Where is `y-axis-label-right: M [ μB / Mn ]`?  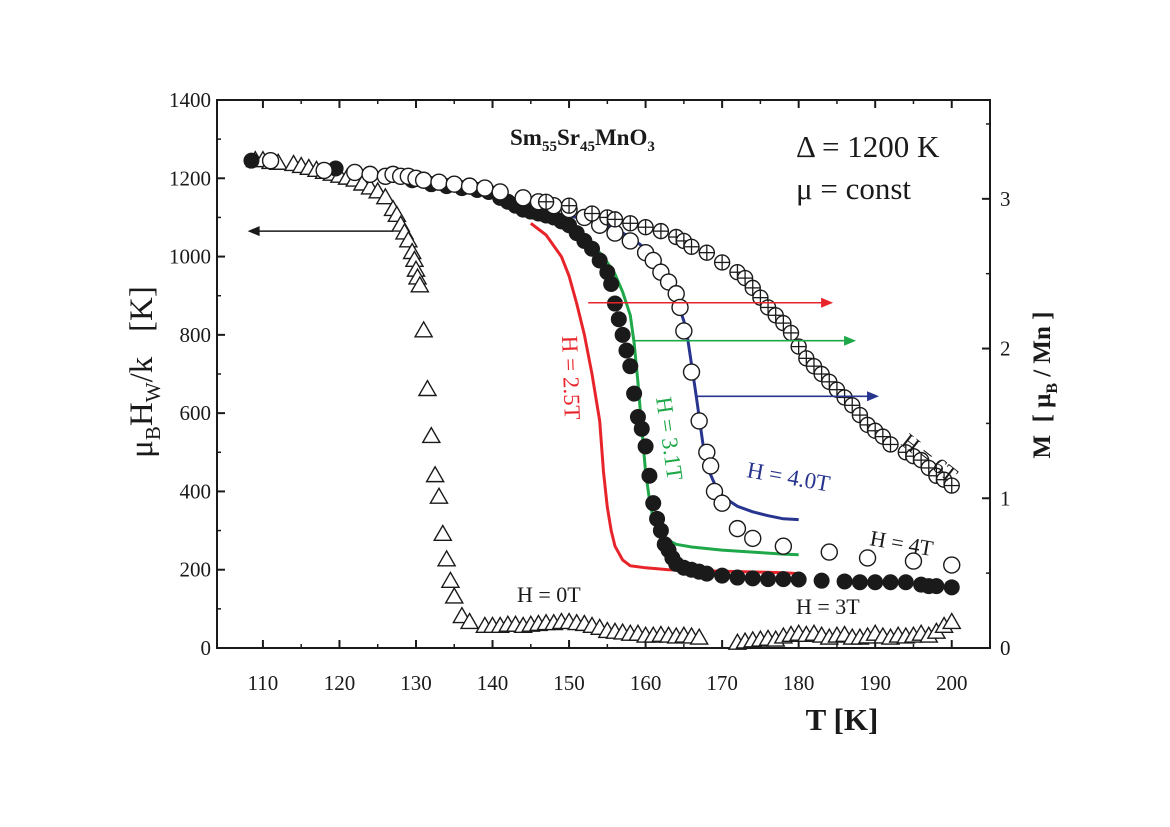
y-axis-label-right: M [ μB / Mn ] is located at coordinates (1045, 384).